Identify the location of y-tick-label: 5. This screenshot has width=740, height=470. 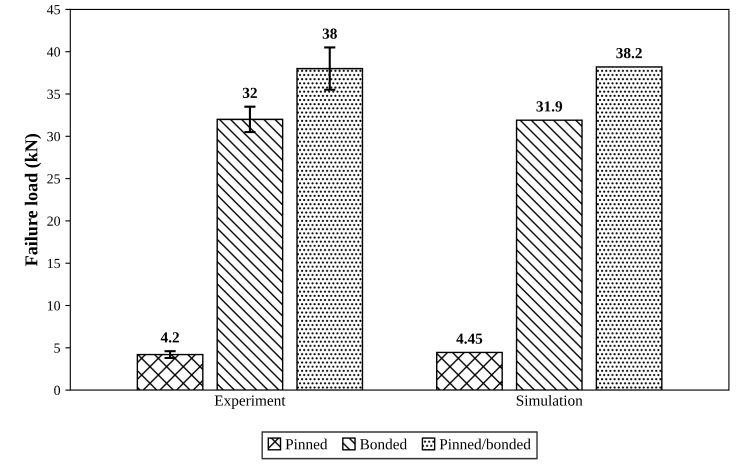
(57, 348).